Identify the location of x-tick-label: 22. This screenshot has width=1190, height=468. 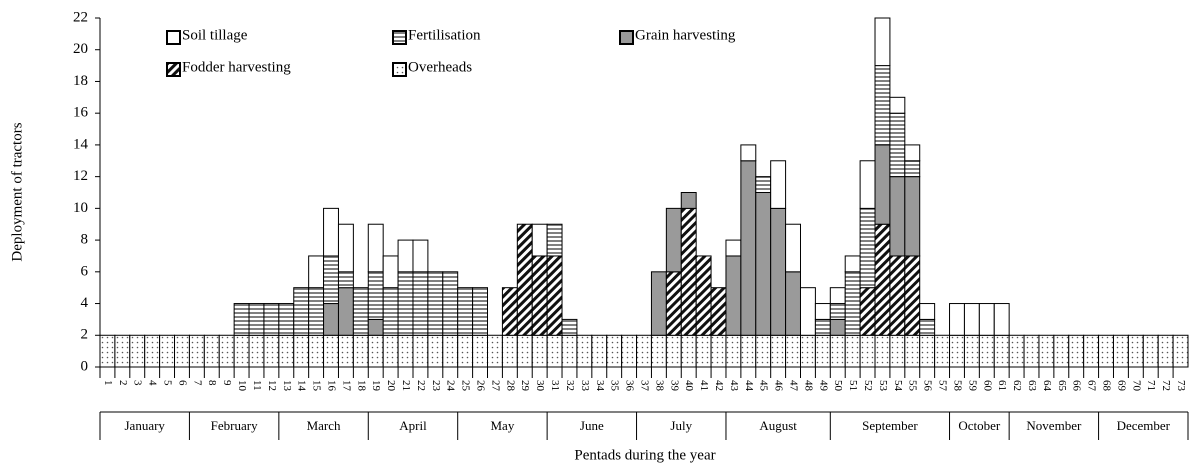
(421, 385).